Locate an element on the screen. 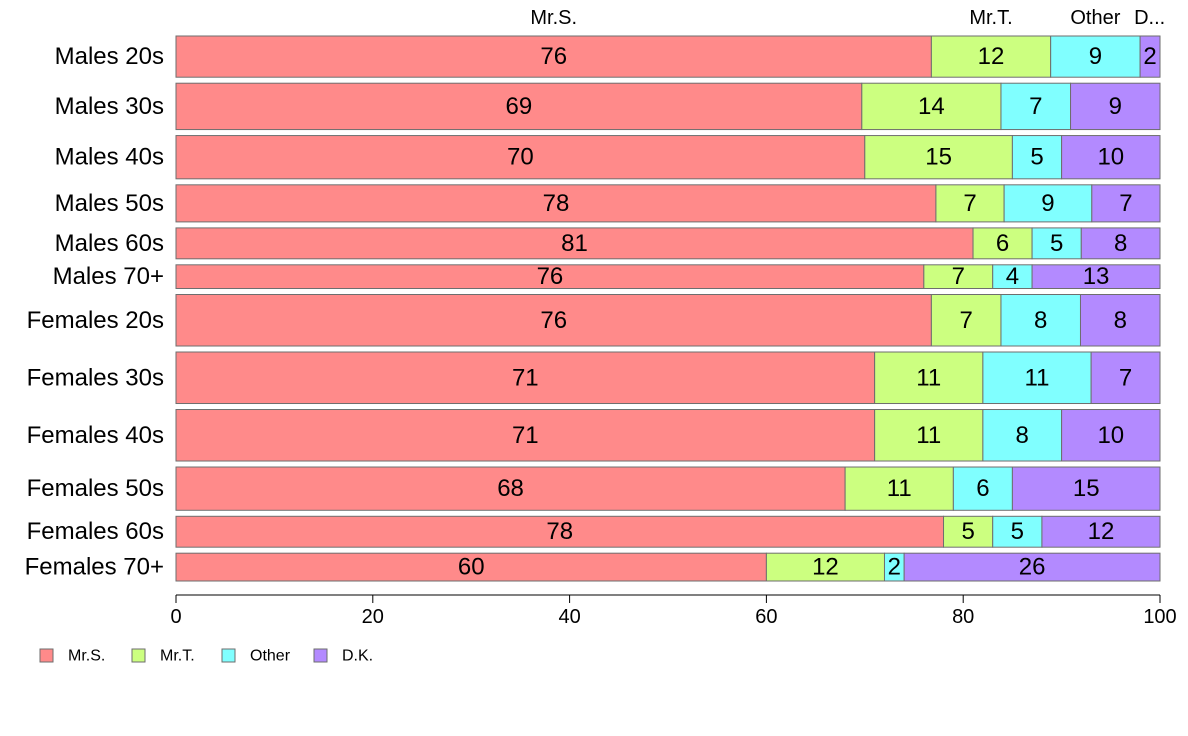 The height and width of the screenshot is (736, 1188). bar-row: 68 11 6 15 Females 50s is located at coordinates (594, 488).